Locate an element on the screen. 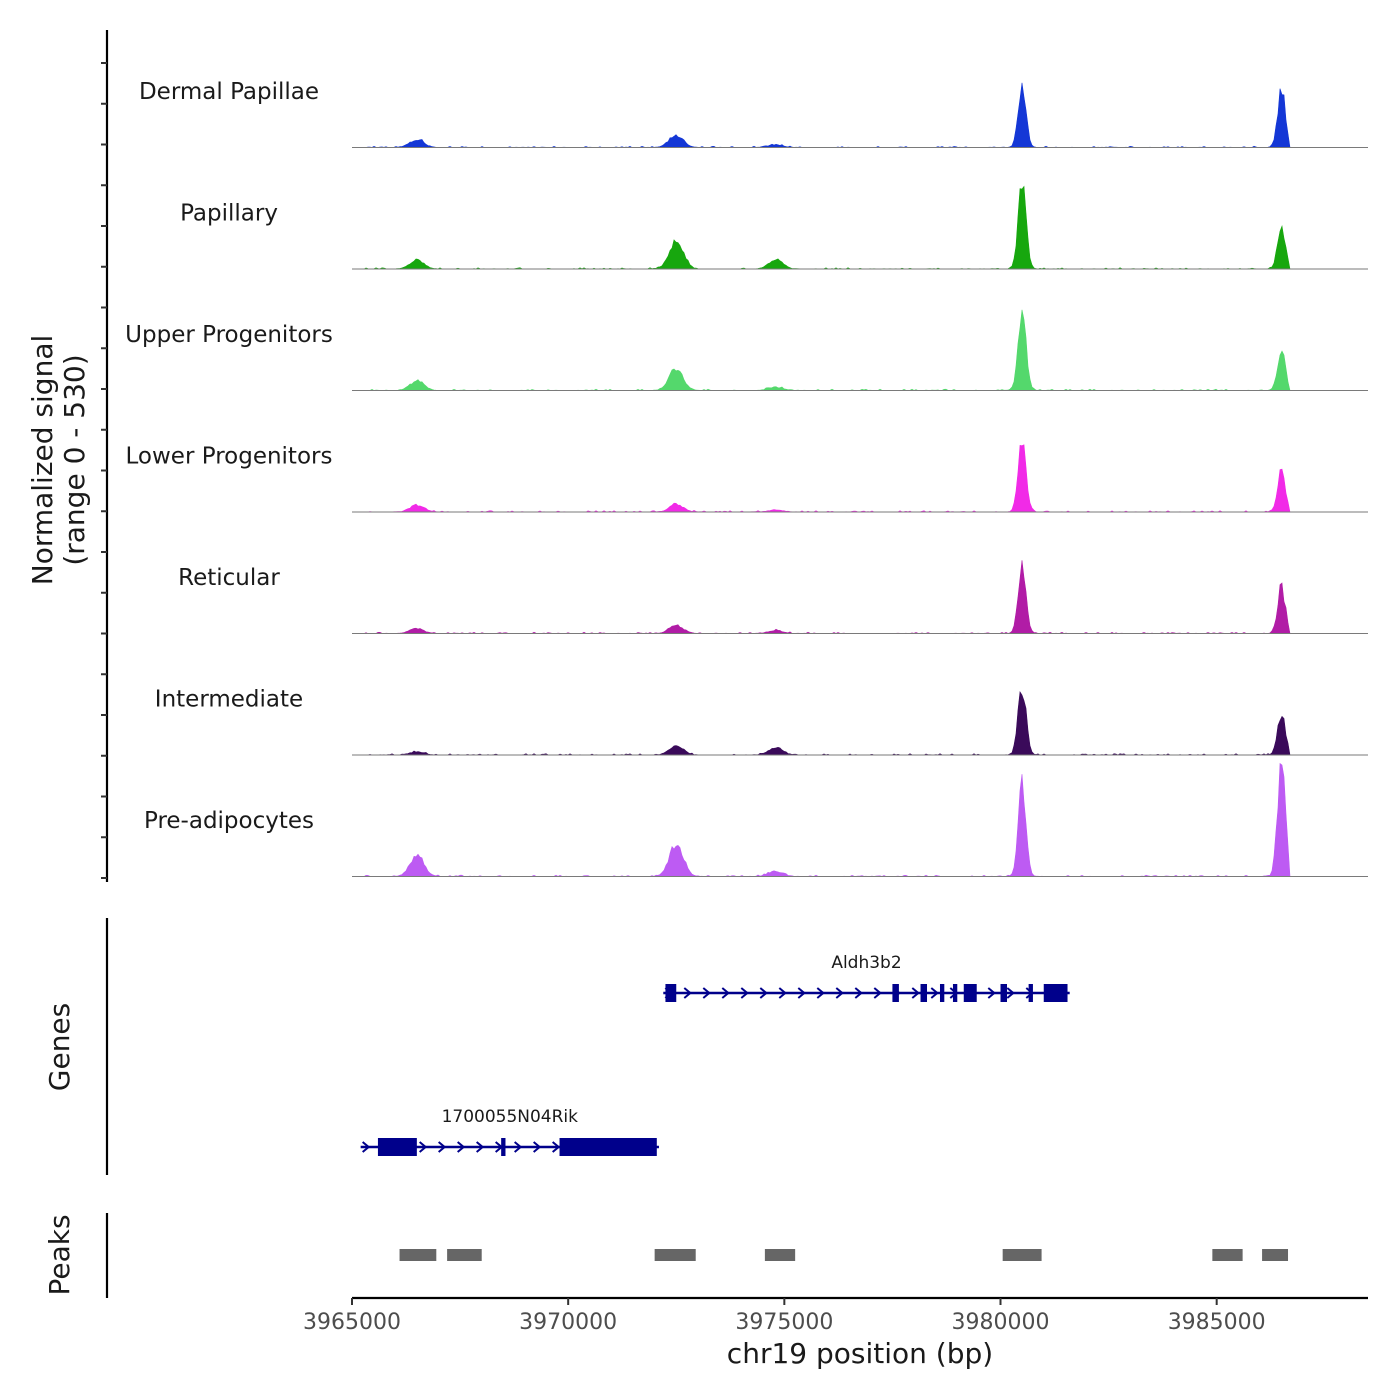 This screenshot has height=1400, width=1400. gene-label: 1700055N04Rik is located at coordinates (510, 1117).